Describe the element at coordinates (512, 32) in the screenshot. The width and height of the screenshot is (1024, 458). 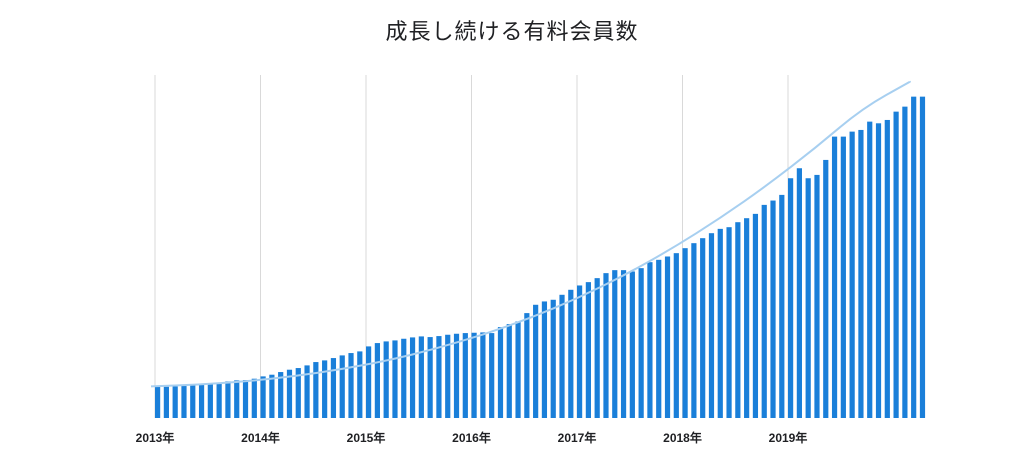
I see `chart-title: 成長し続ける有料会員数` at that location.